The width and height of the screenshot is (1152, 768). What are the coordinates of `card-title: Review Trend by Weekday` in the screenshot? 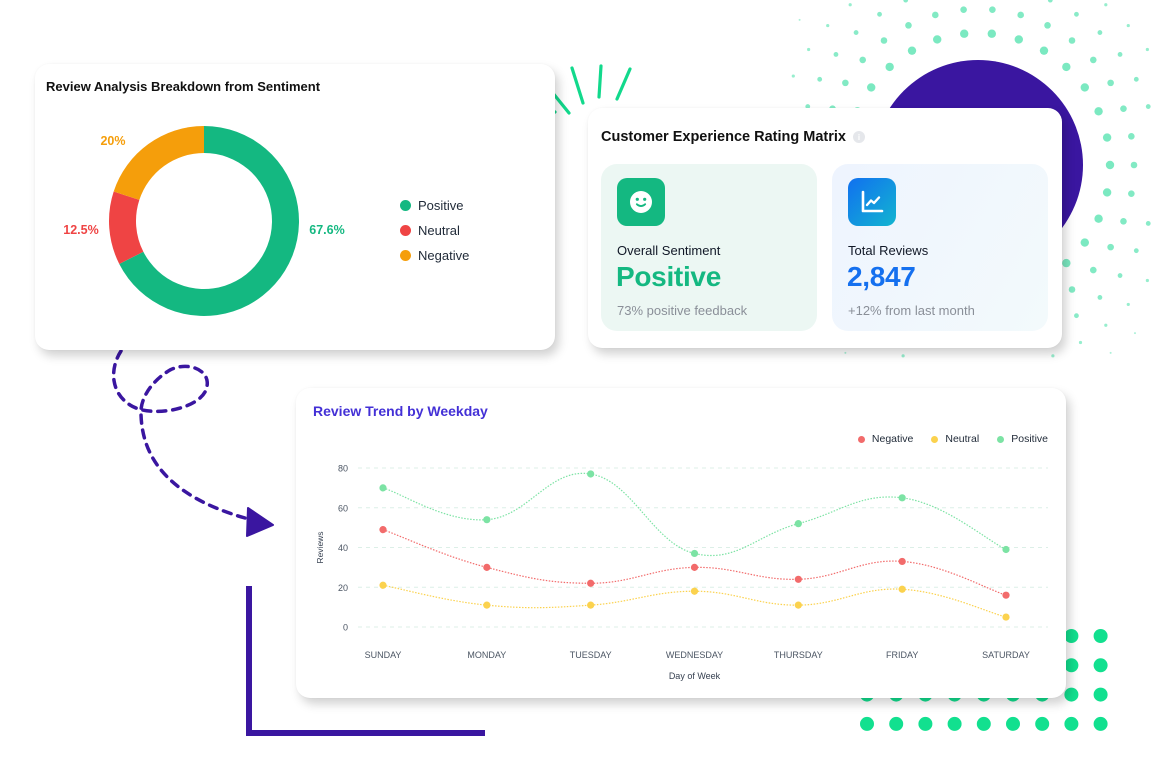 It's located at (400, 411).